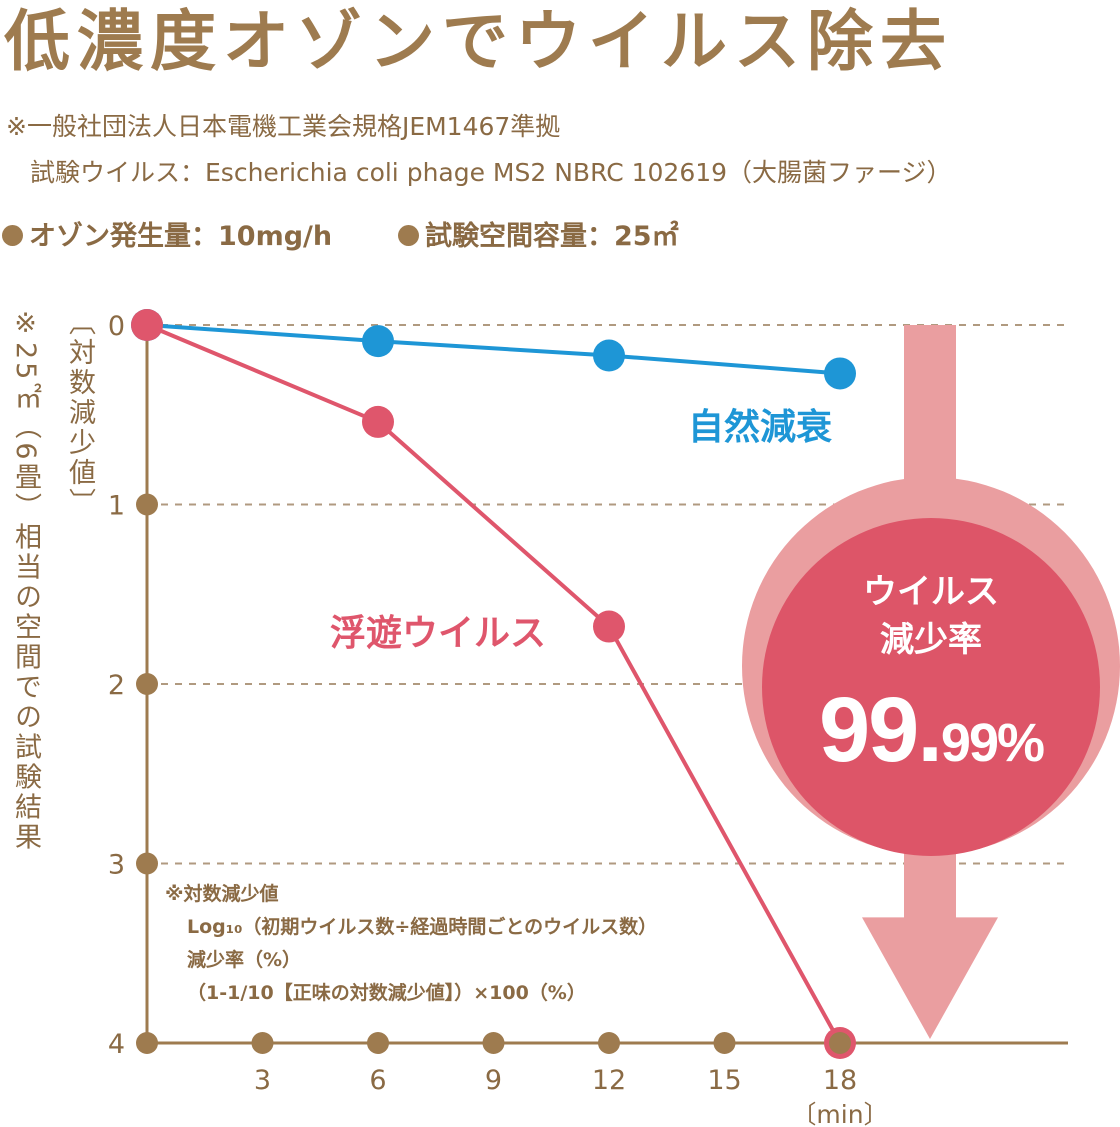 Image resolution: width=1120 pixels, height=1127 pixels. Describe the element at coordinates (386, 993) in the screenshot. I see `definition-rate-formula: （1-1/10【正味の対数減少値】）×100（%）` at that location.